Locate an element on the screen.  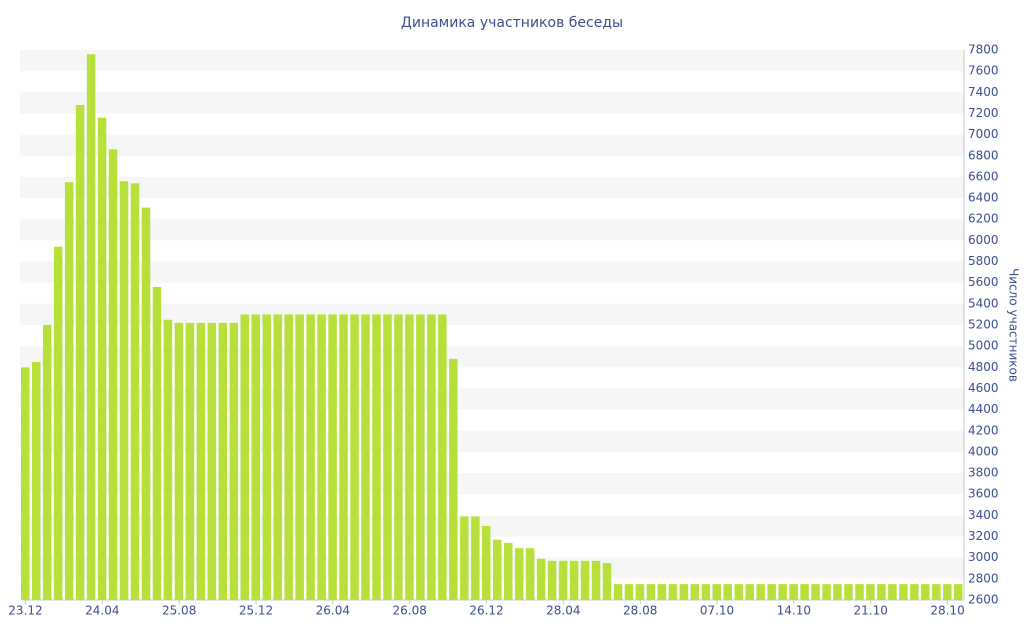
x-tick-label: 26.12 is located at coordinates (486, 611).